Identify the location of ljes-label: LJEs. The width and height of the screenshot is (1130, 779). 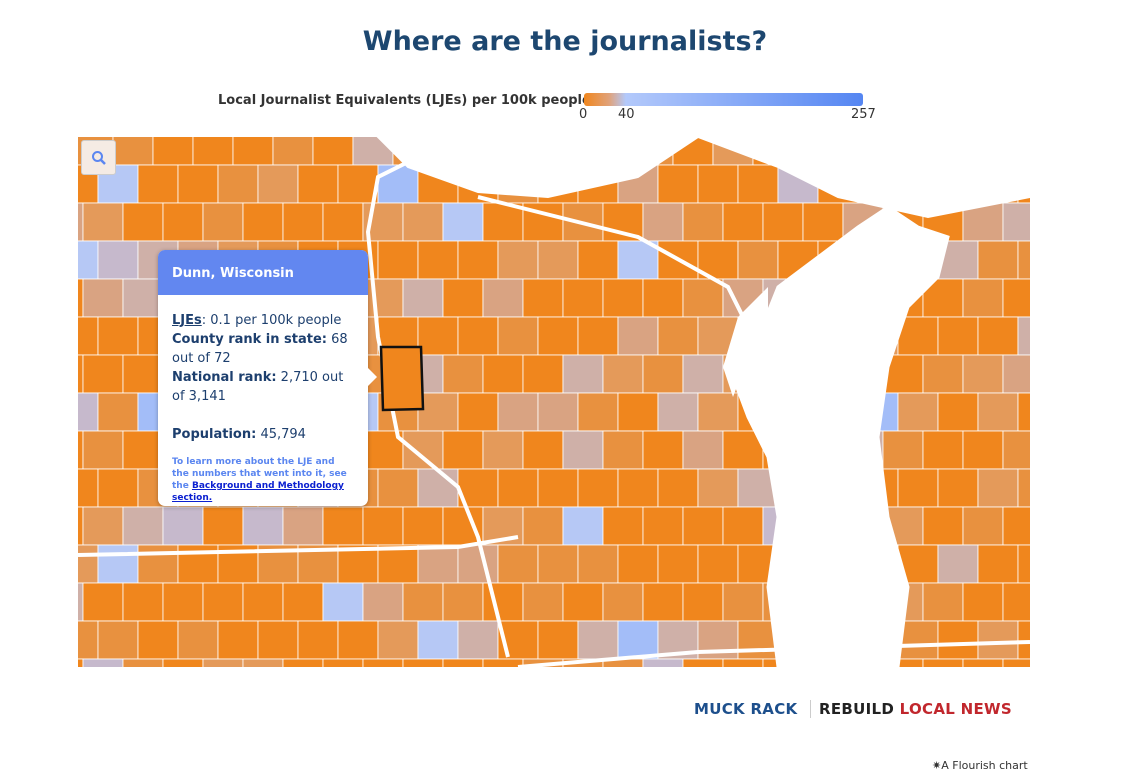
(187, 320).